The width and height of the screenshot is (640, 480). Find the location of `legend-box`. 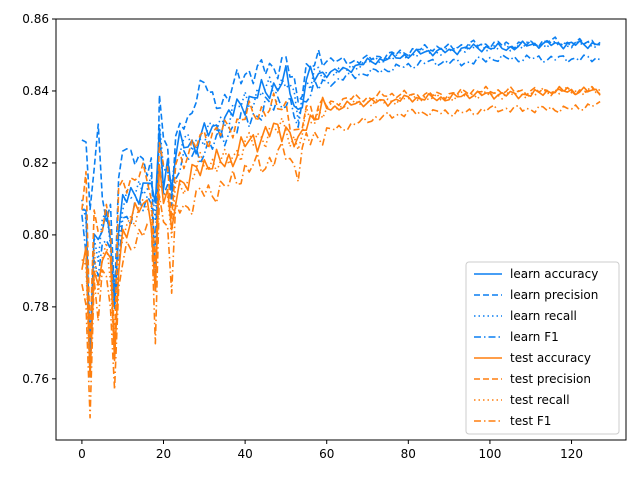

legend-box is located at coordinates (542, 348).